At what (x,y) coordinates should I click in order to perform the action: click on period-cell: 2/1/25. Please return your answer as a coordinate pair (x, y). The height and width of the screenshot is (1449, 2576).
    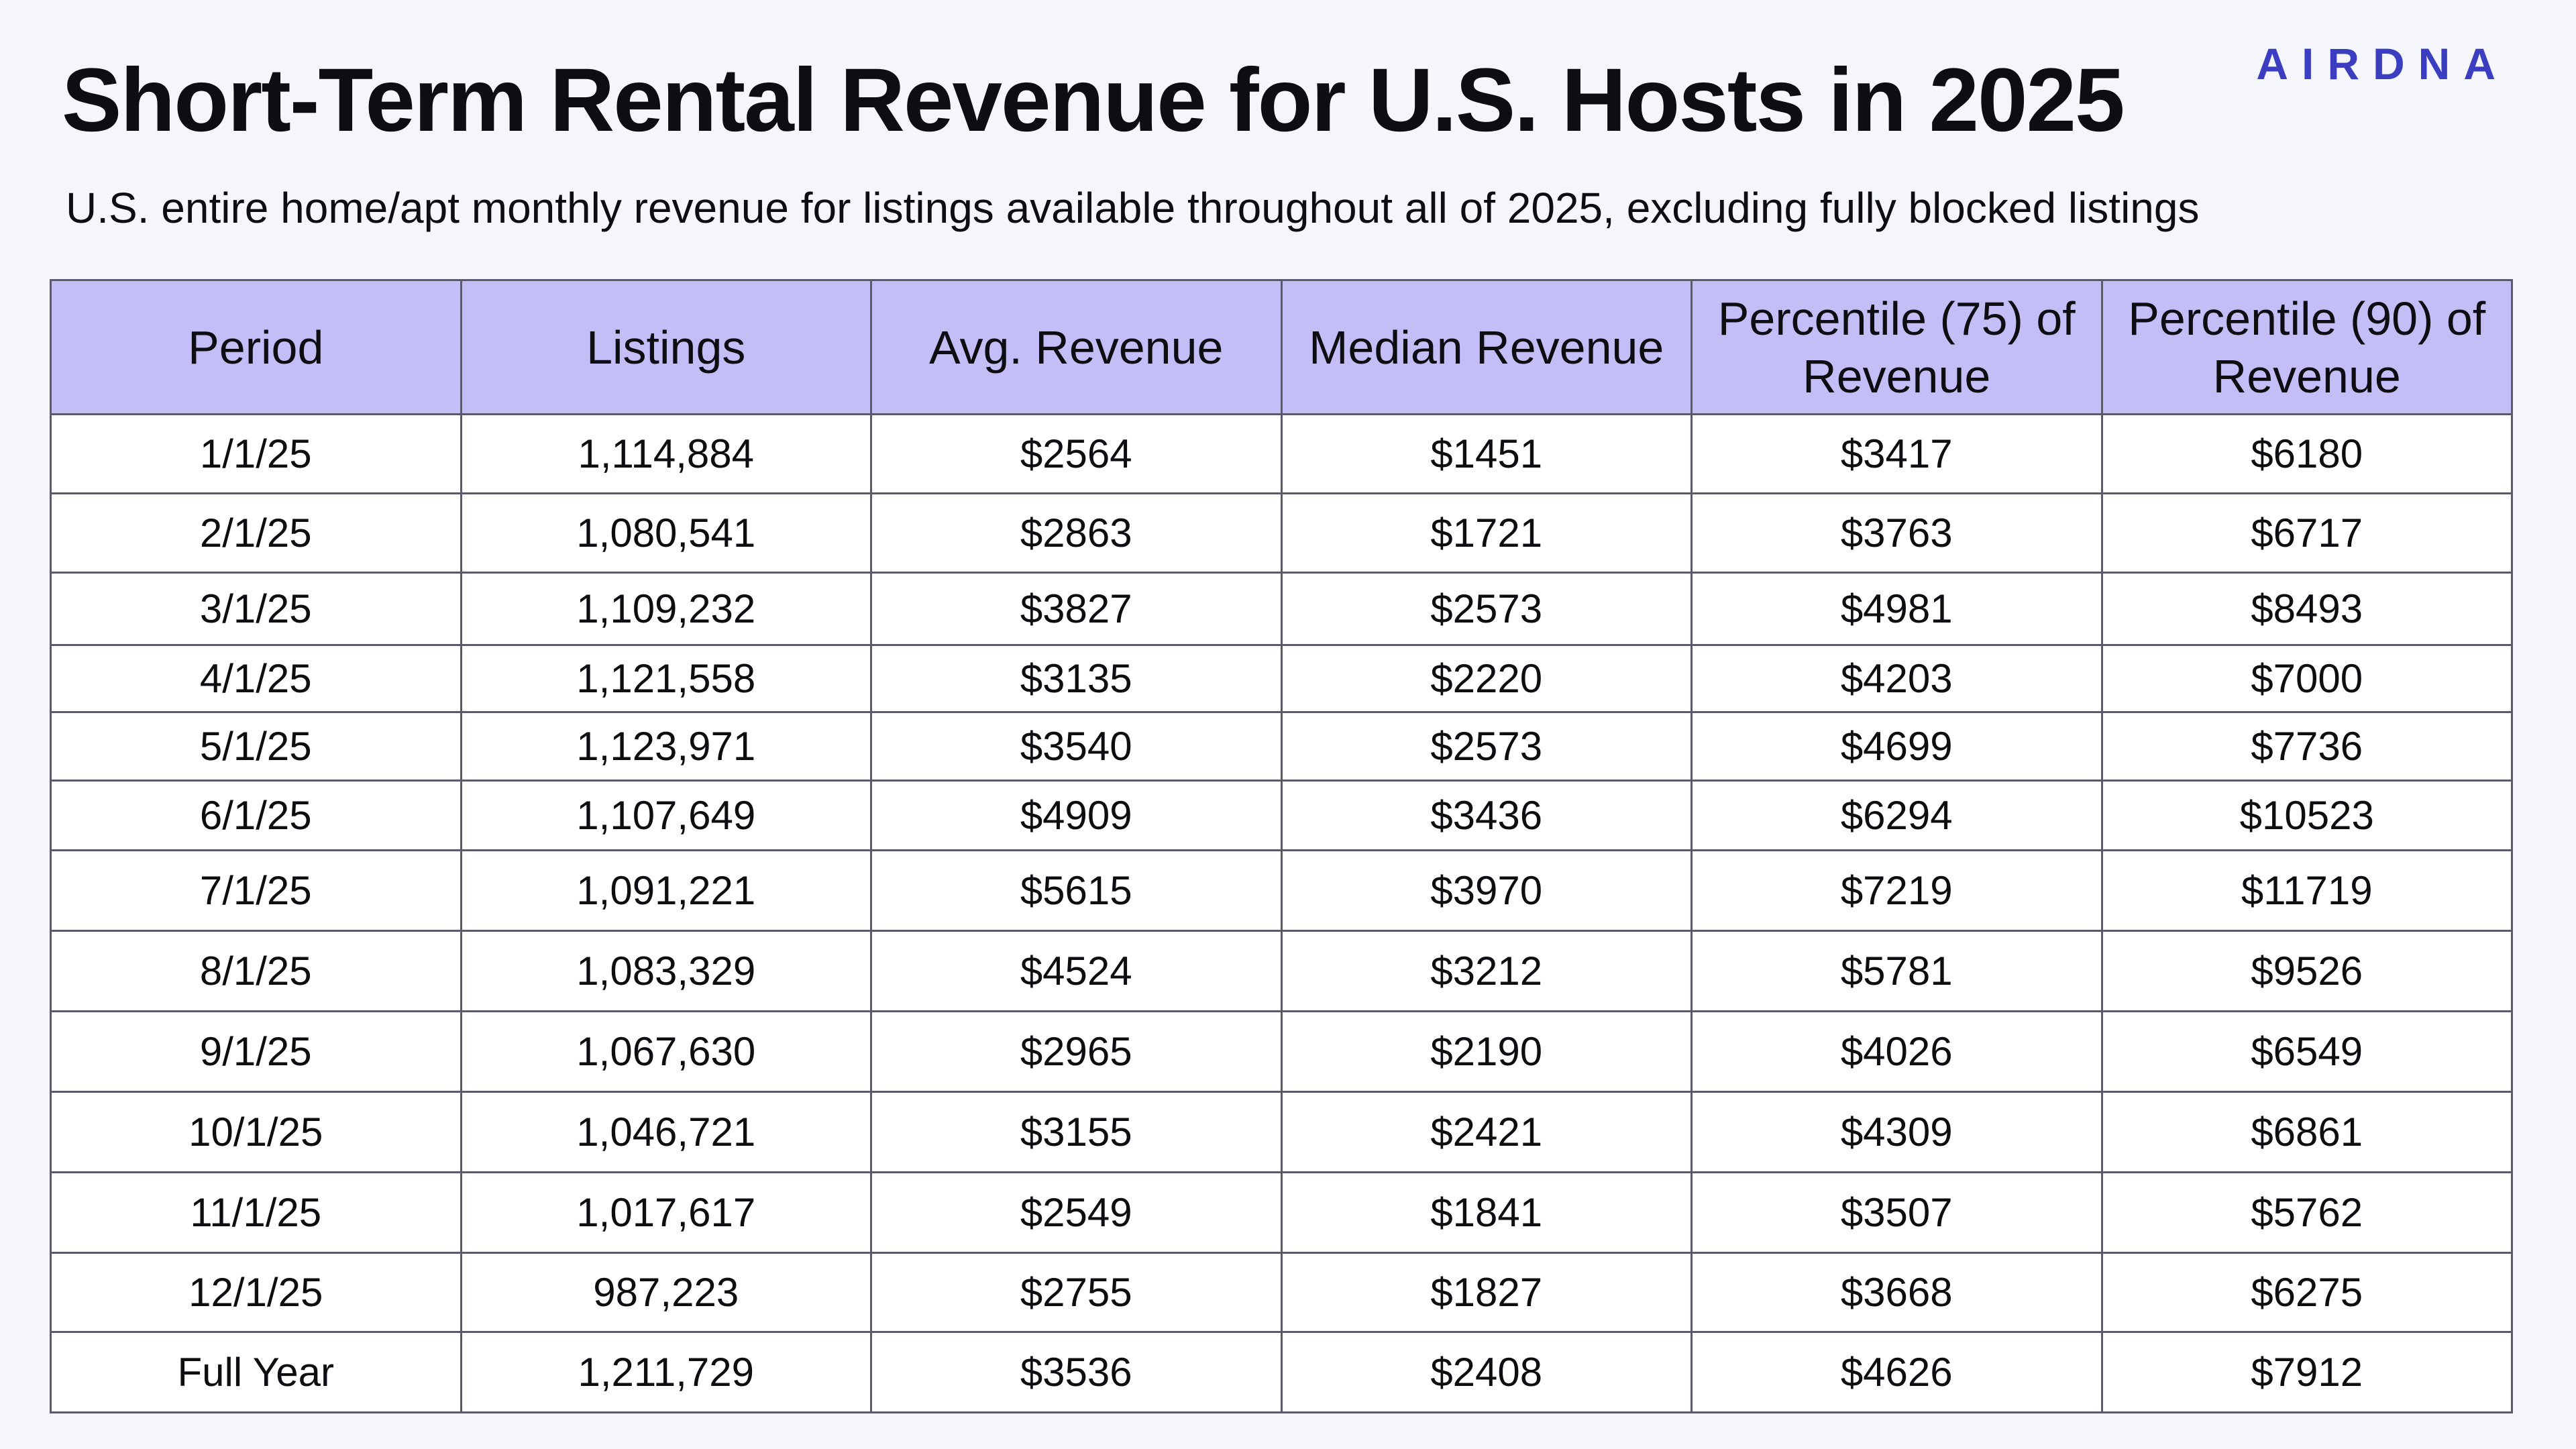
    Looking at the image, I should click on (256, 533).